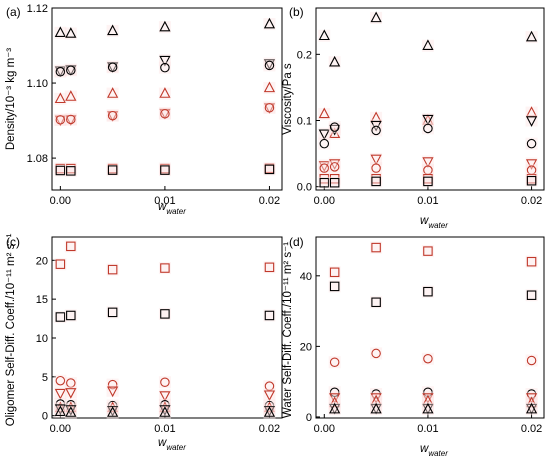 Image resolution: width=550 pixels, height=463 pixels. What do you see at coordinates (309, 418) in the screenshot?
I see `y-tick-label: 0` at bounding box center [309, 418].